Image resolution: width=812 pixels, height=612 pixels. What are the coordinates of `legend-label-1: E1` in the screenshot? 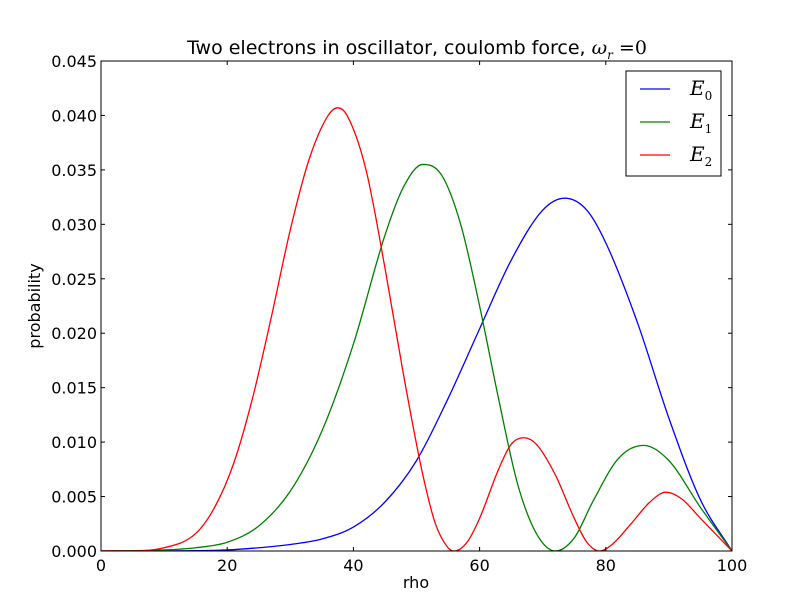 It's located at (700, 122).